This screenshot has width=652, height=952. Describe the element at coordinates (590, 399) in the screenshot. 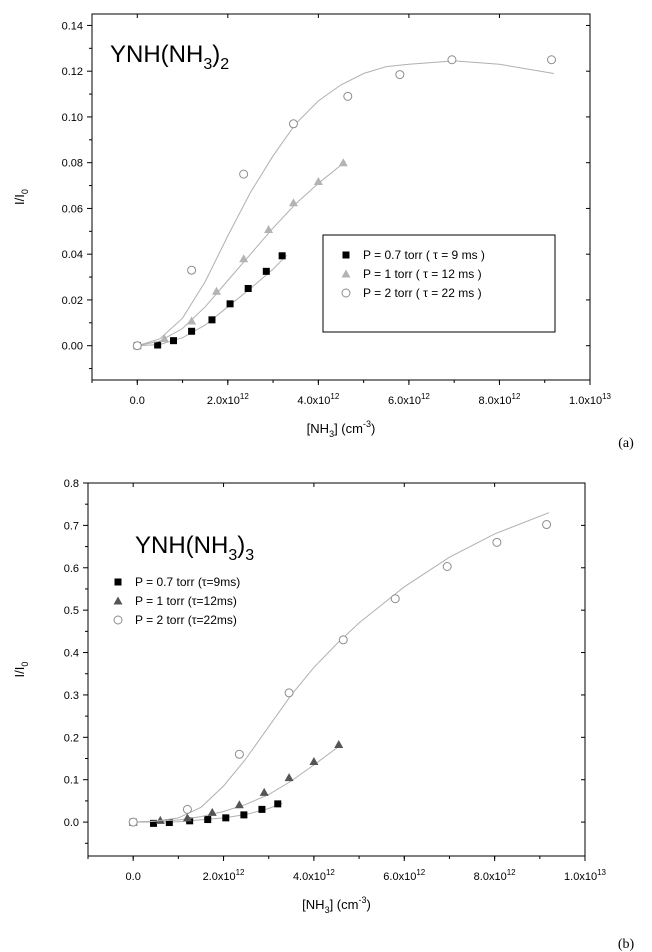

I see `x-tick-label: 1.0x10¹³` at that location.